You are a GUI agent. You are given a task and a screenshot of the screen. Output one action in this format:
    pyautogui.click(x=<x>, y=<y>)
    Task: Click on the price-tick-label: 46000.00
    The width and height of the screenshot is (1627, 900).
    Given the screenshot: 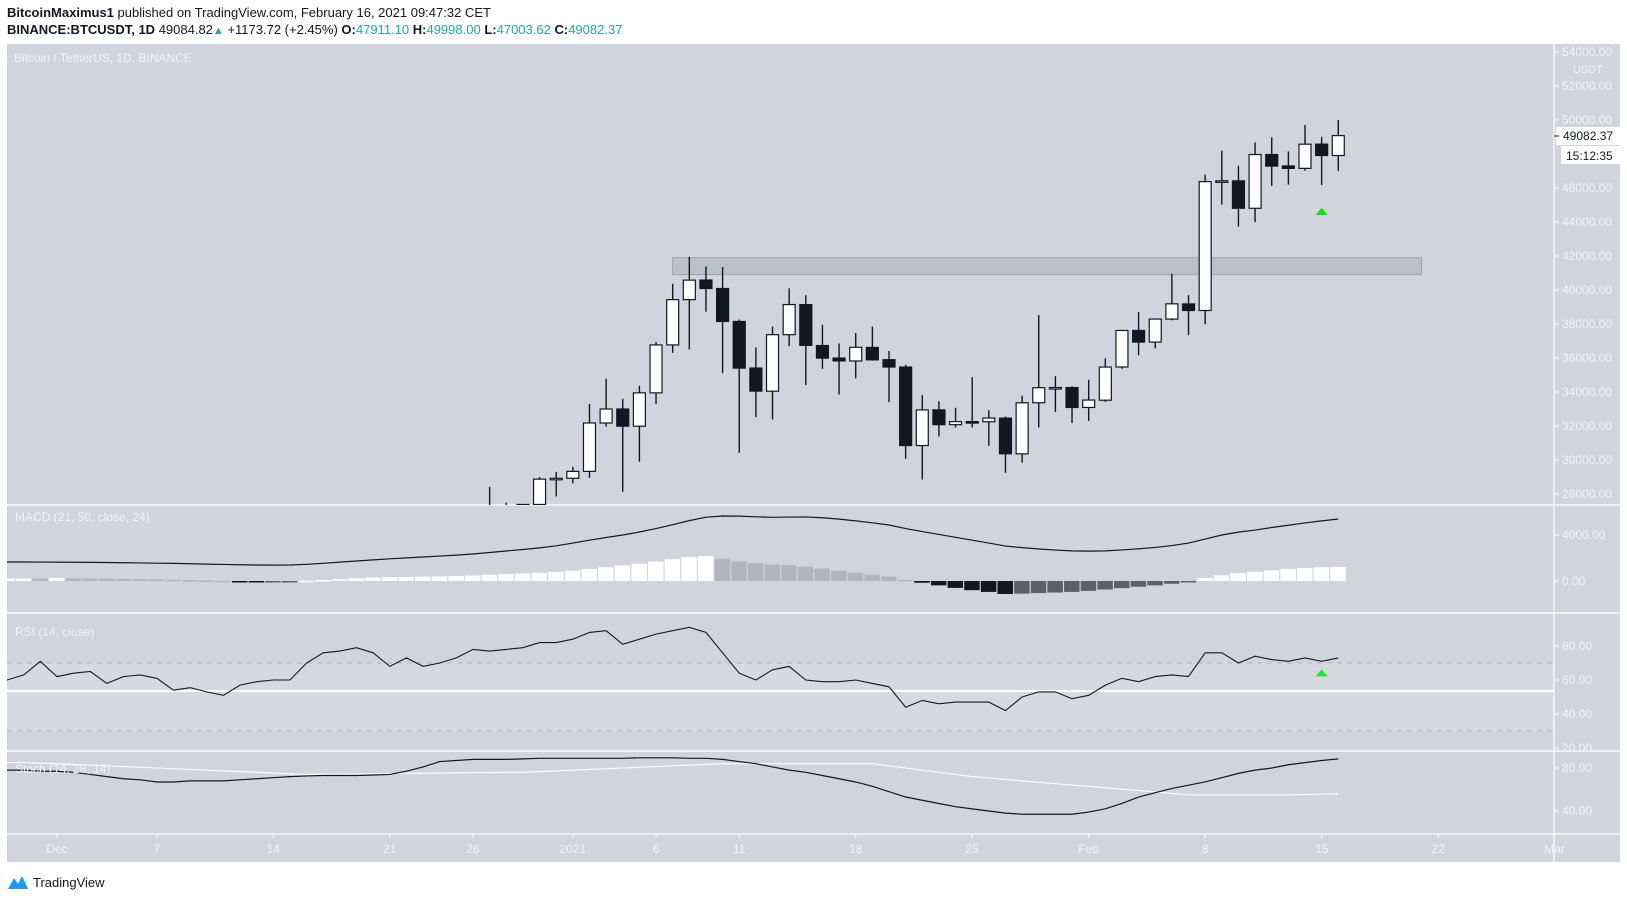 What is the action you would take?
    pyautogui.click(x=1587, y=188)
    